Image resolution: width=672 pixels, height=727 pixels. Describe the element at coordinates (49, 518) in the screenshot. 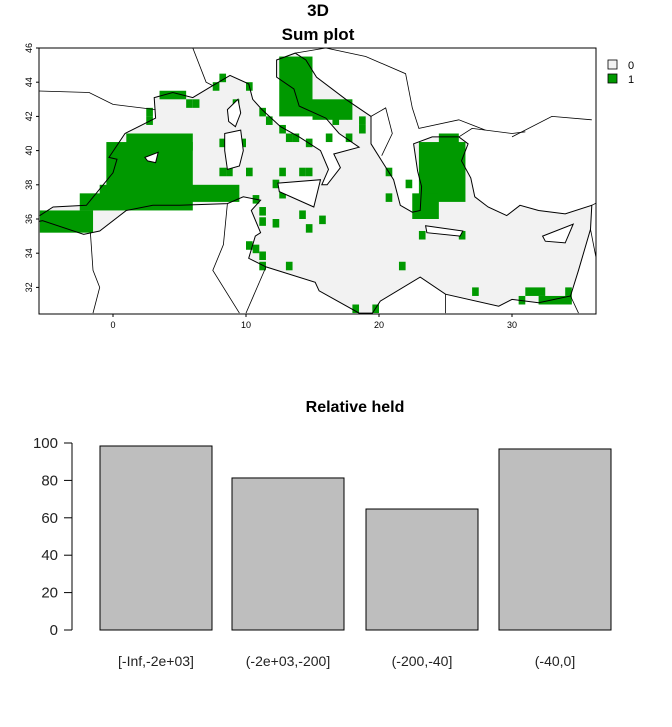

I see `y-tick-label: 60` at that location.